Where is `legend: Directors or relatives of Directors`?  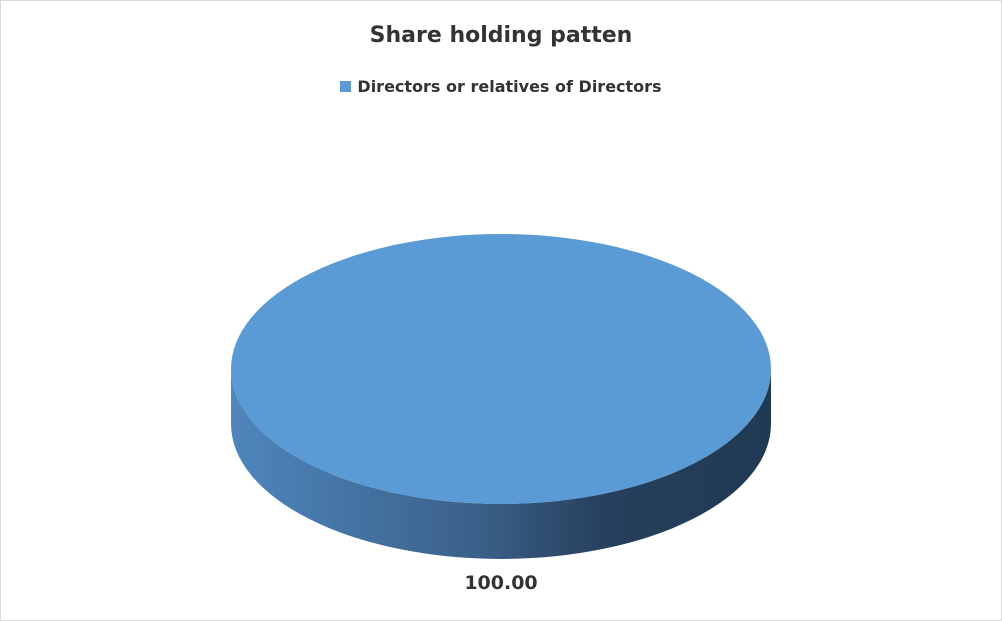
legend: Directors or relatives of Directors is located at coordinates (501, 86).